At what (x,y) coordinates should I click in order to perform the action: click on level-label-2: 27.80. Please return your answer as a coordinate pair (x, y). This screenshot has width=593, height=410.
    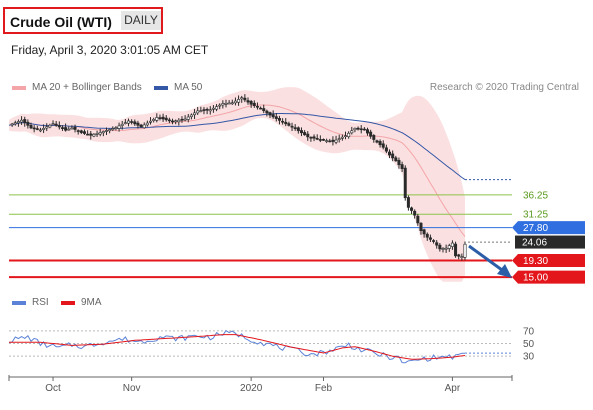
    Looking at the image, I should click on (535, 228).